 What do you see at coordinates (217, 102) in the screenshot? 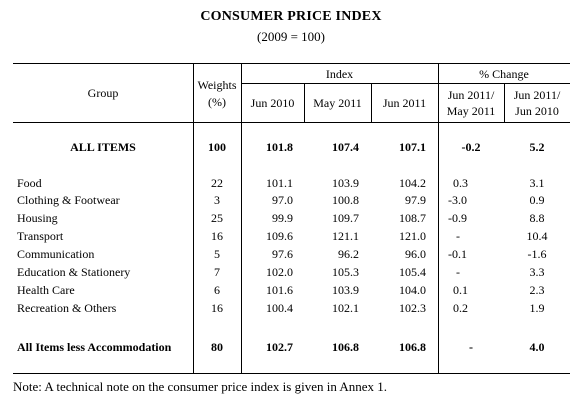
I see `header-weights-line2: (%)` at bounding box center [217, 102].